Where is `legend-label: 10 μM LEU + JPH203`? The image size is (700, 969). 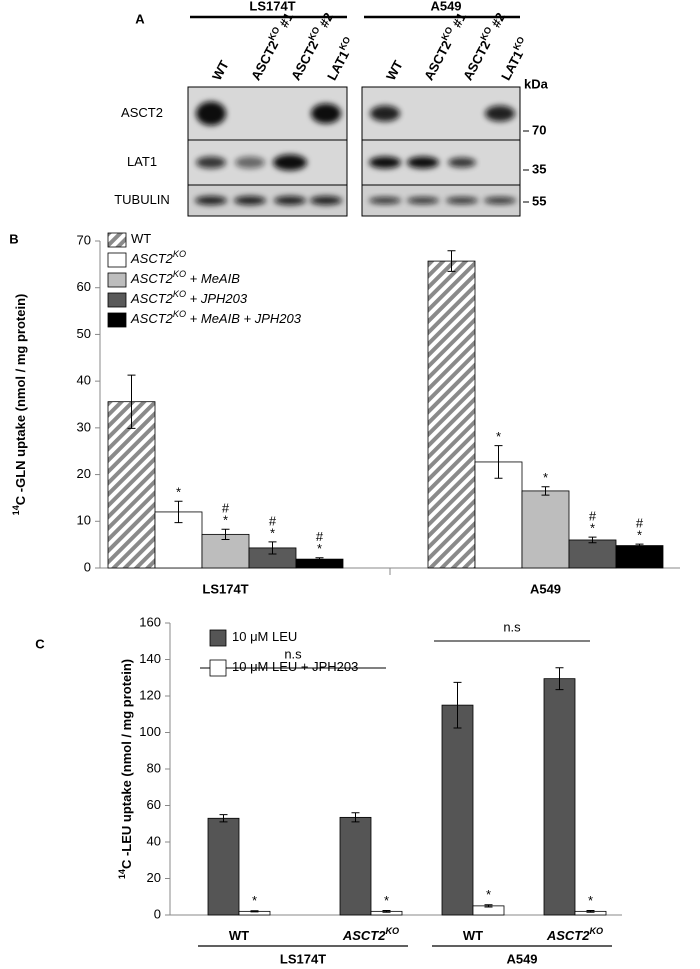 legend-label: 10 μM LEU + JPH203 is located at coordinates (295, 666).